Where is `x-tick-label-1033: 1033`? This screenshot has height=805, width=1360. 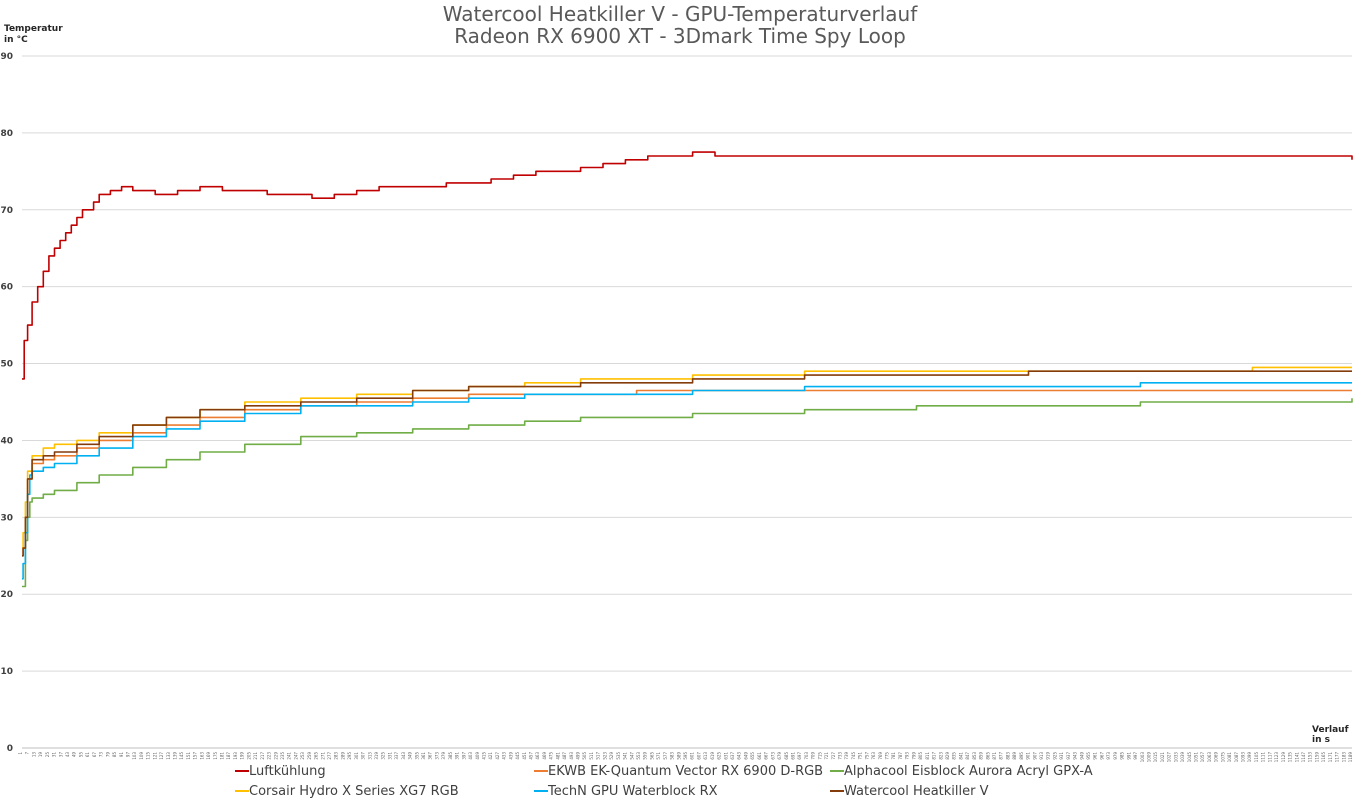 x-tick-label-1033: 1033 is located at coordinates (1175, 757).